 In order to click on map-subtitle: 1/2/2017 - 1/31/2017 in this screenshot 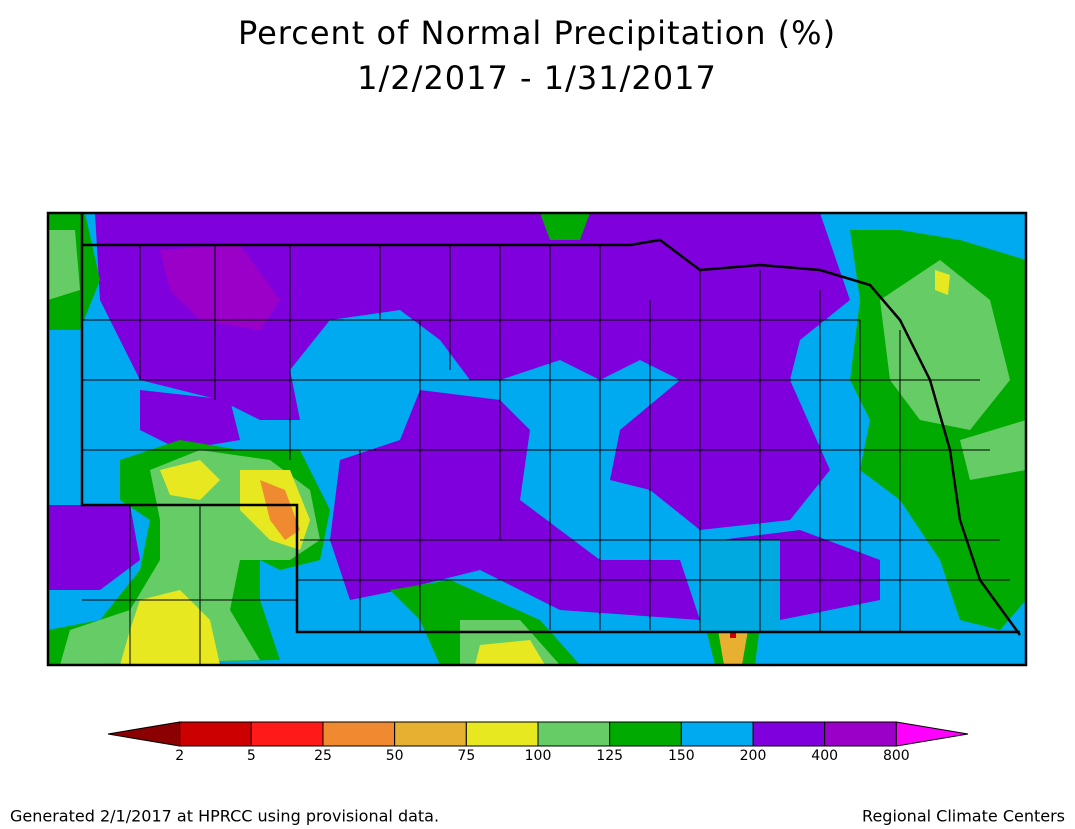, I will do `click(537, 78)`.